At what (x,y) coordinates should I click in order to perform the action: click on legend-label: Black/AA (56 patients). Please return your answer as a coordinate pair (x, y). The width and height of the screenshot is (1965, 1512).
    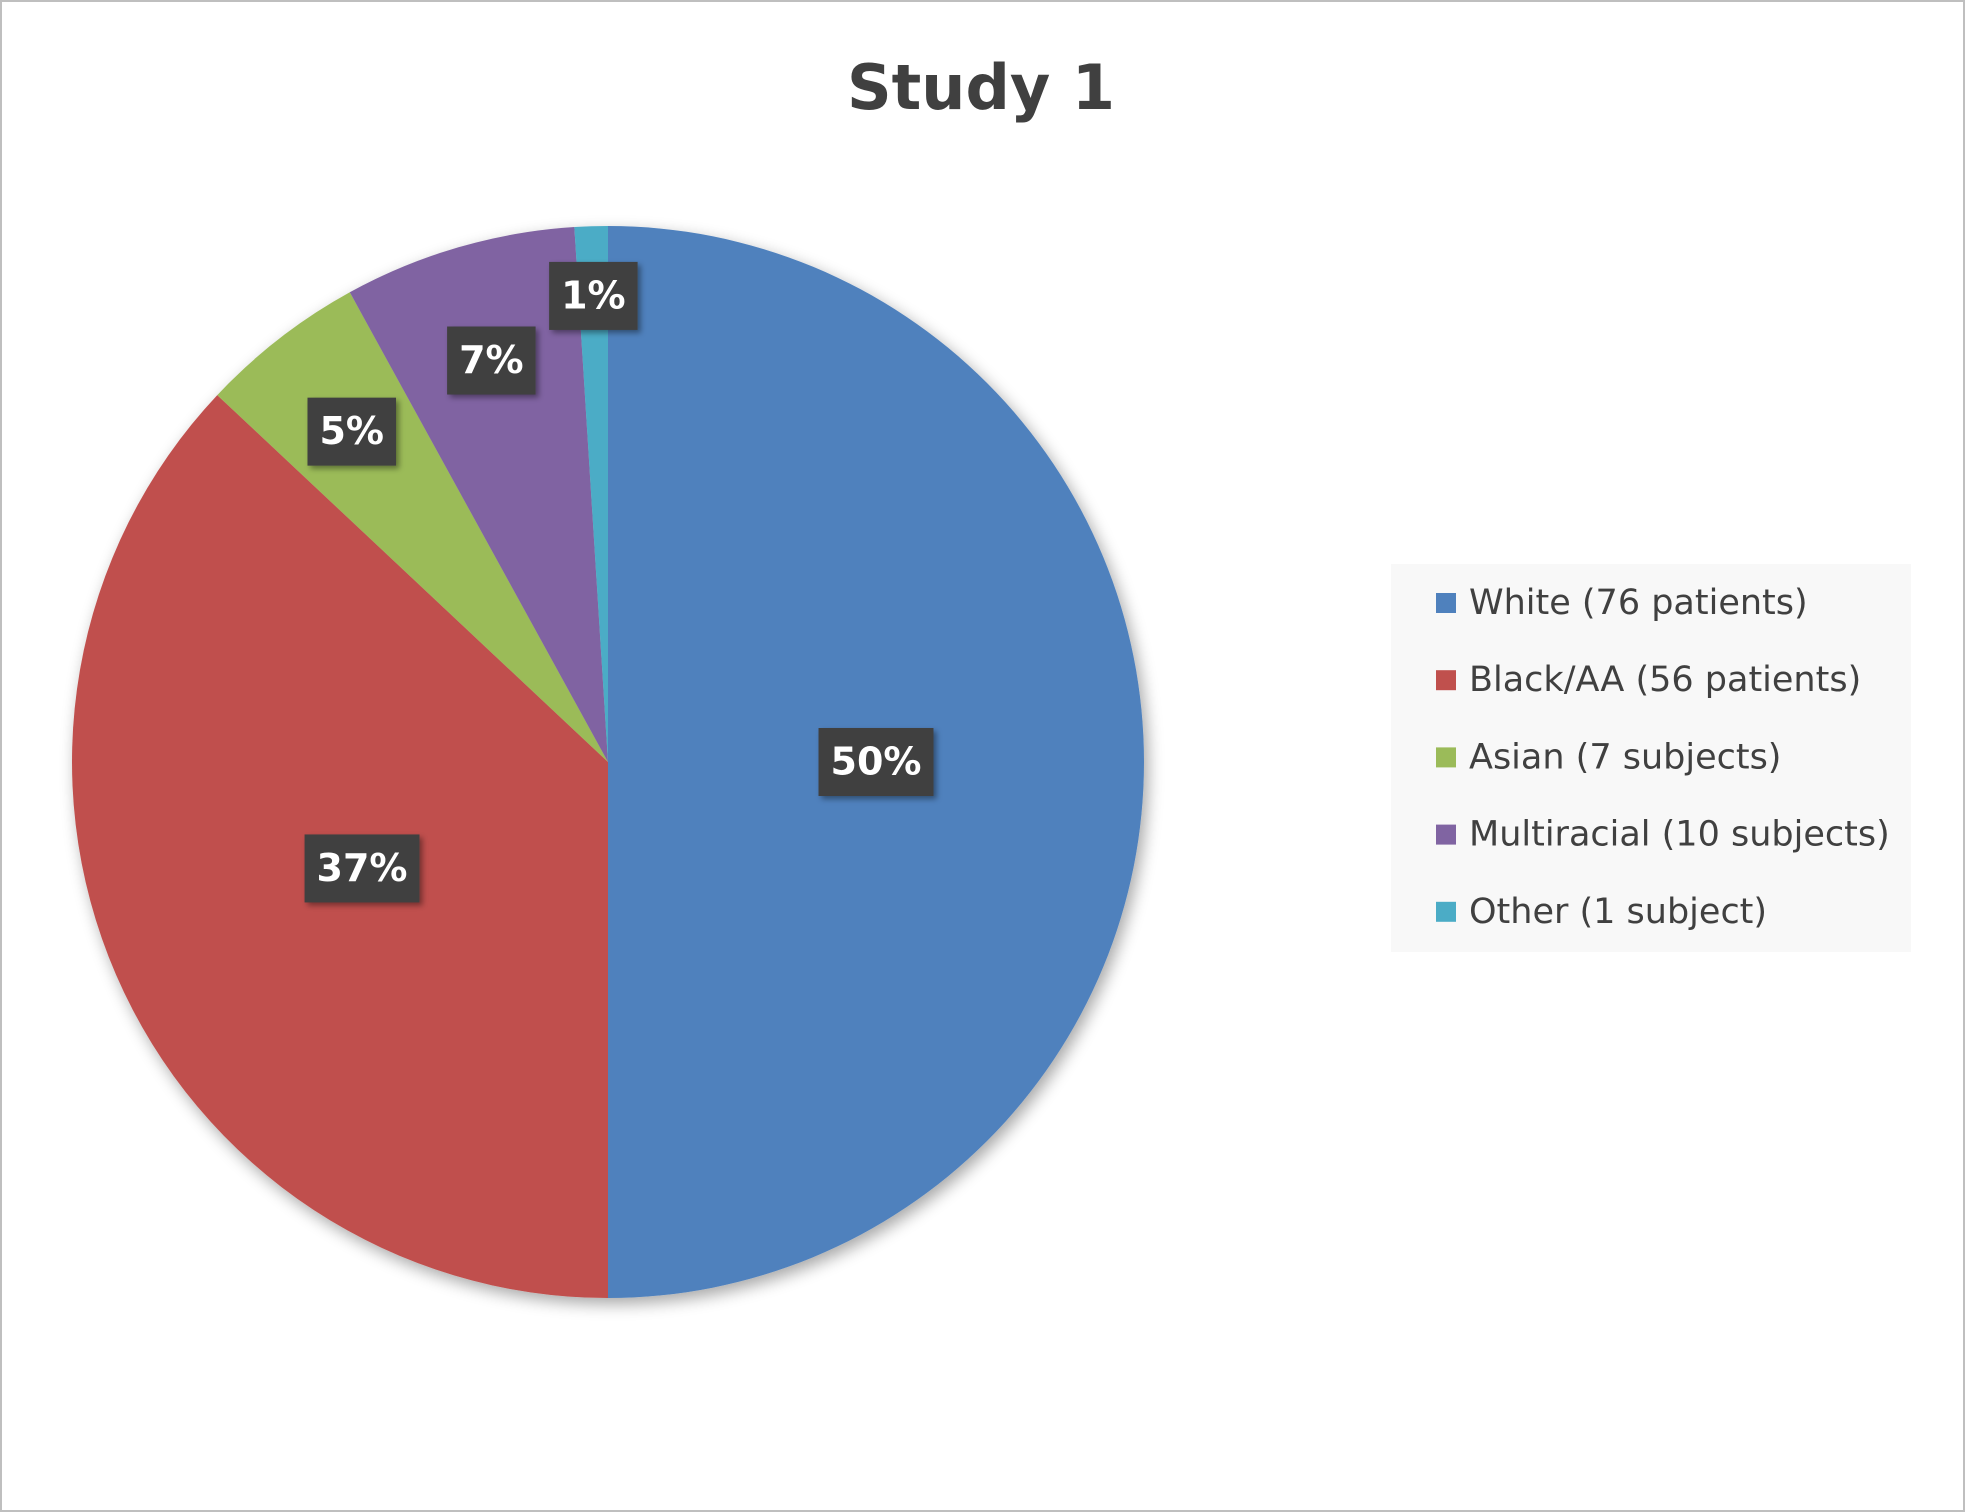
    Looking at the image, I should click on (1665, 680).